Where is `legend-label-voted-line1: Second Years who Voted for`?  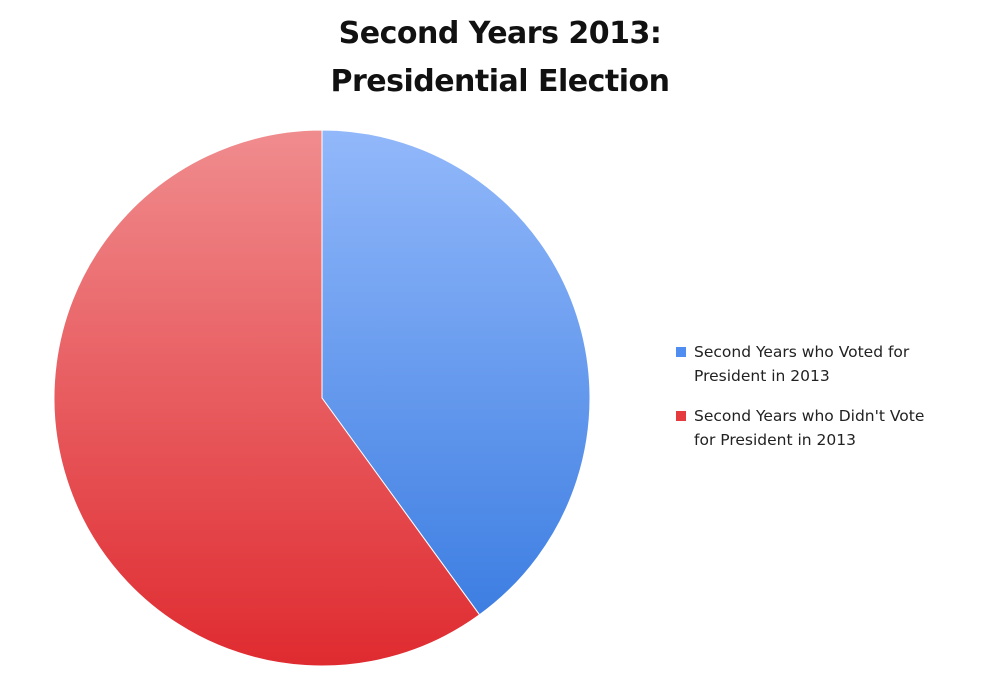
legend-label-voted-line1: Second Years who Voted for is located at coordinates (802, 352).